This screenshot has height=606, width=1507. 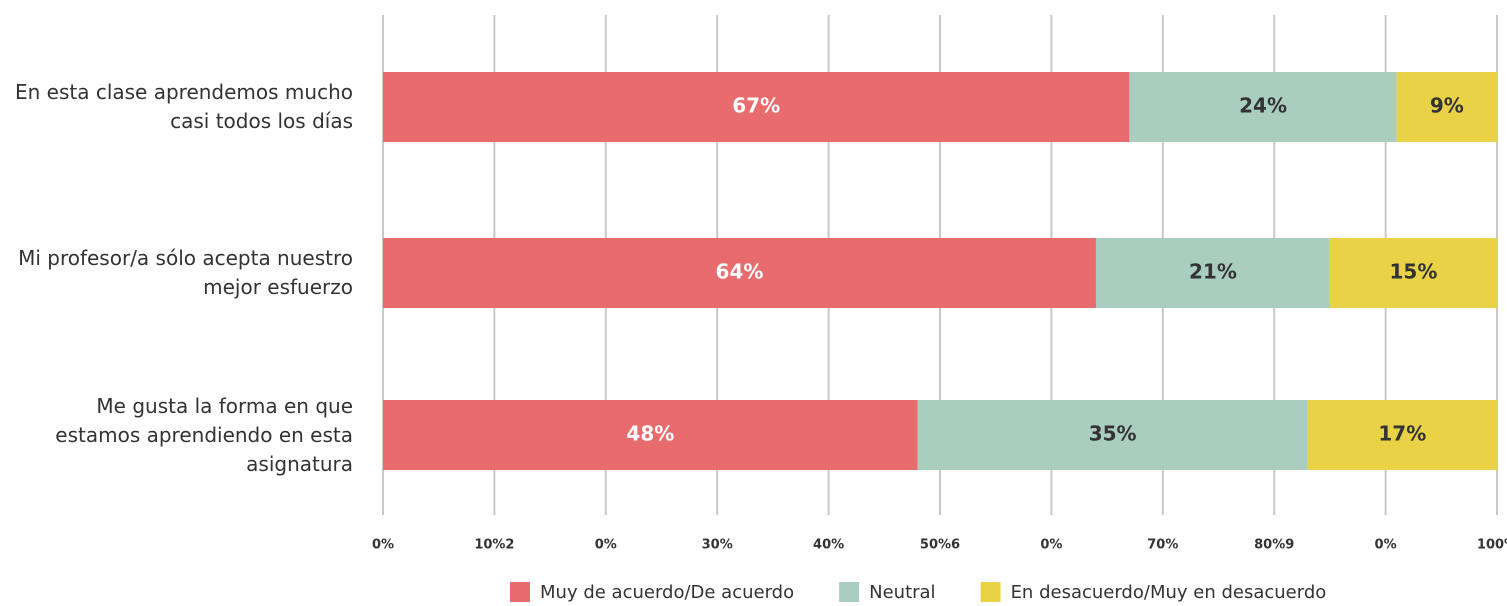 I want to click on data-label: 67%, so click(x=756, y=106).